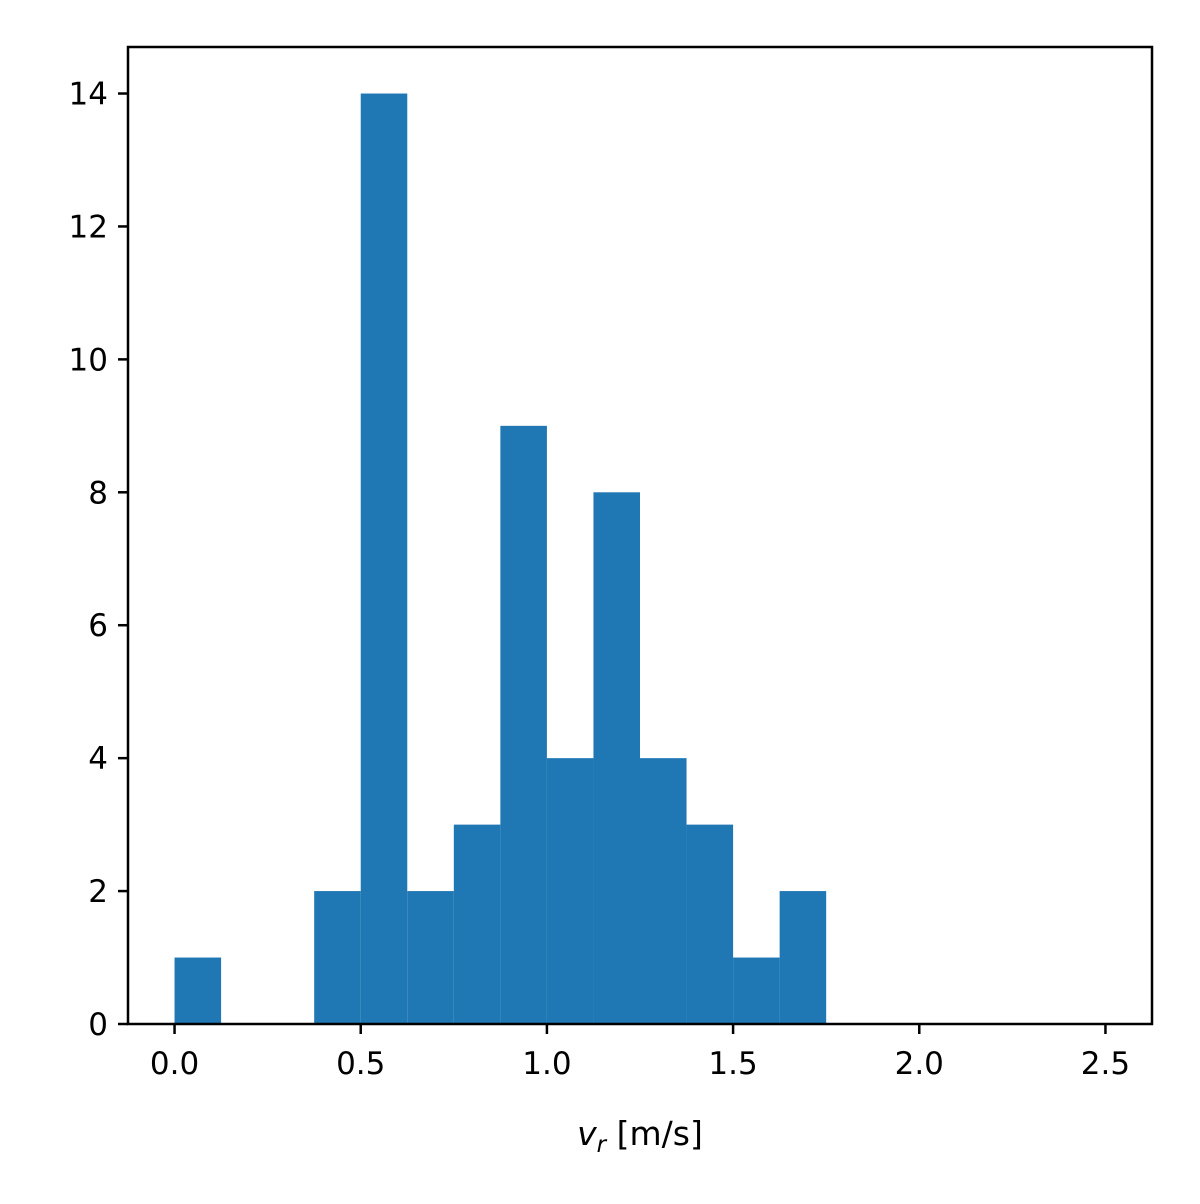  What do you see at coordinates (88, 227) in the screenshot?
I see `y-tick-label: 12` at bounding box center [88, 227].